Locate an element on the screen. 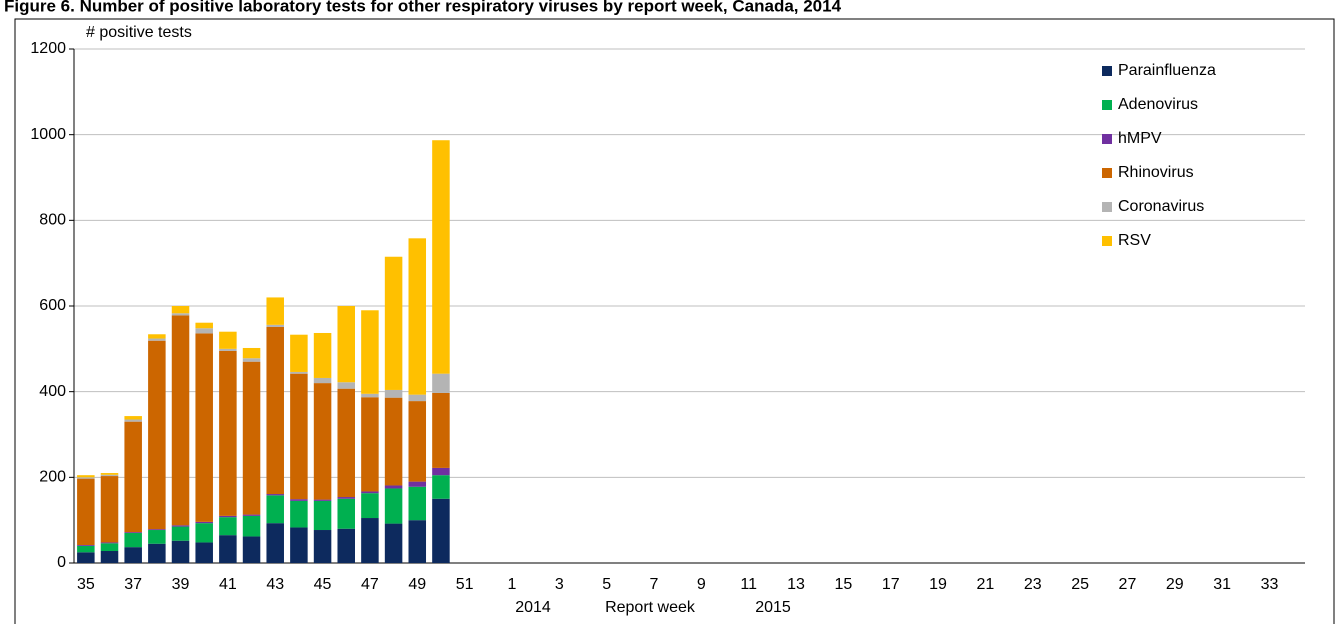 The height and width of the screenshot is (624, 1335). x-tick-label: 23 is located at coordinates (1033, 584).